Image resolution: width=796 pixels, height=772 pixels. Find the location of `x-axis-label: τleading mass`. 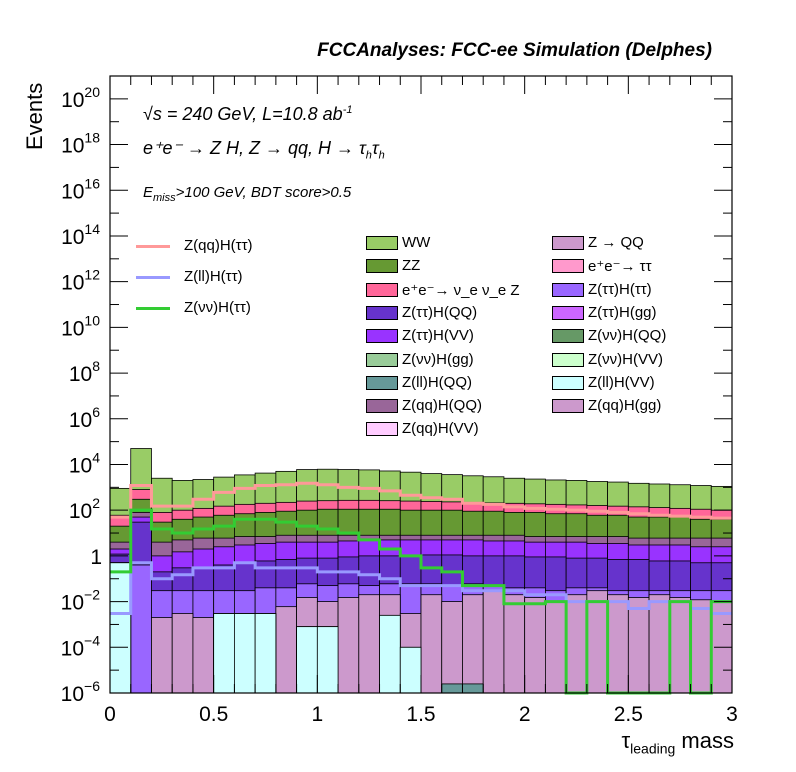

x-axis-label: τleading mass is located at coordinates (677, 742).